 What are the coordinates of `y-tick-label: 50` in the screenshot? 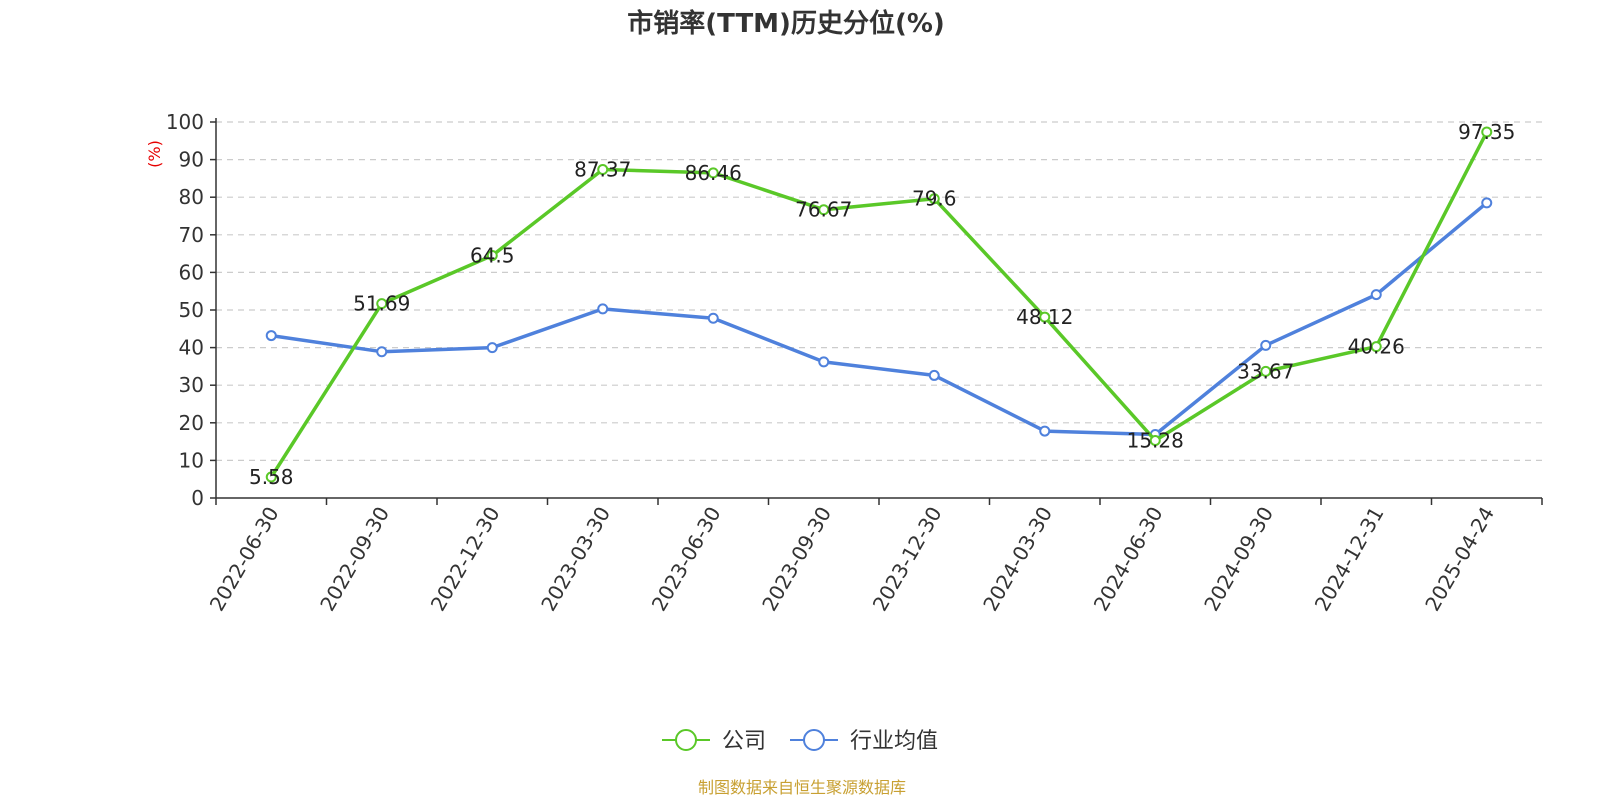 It's located at (191, 310).